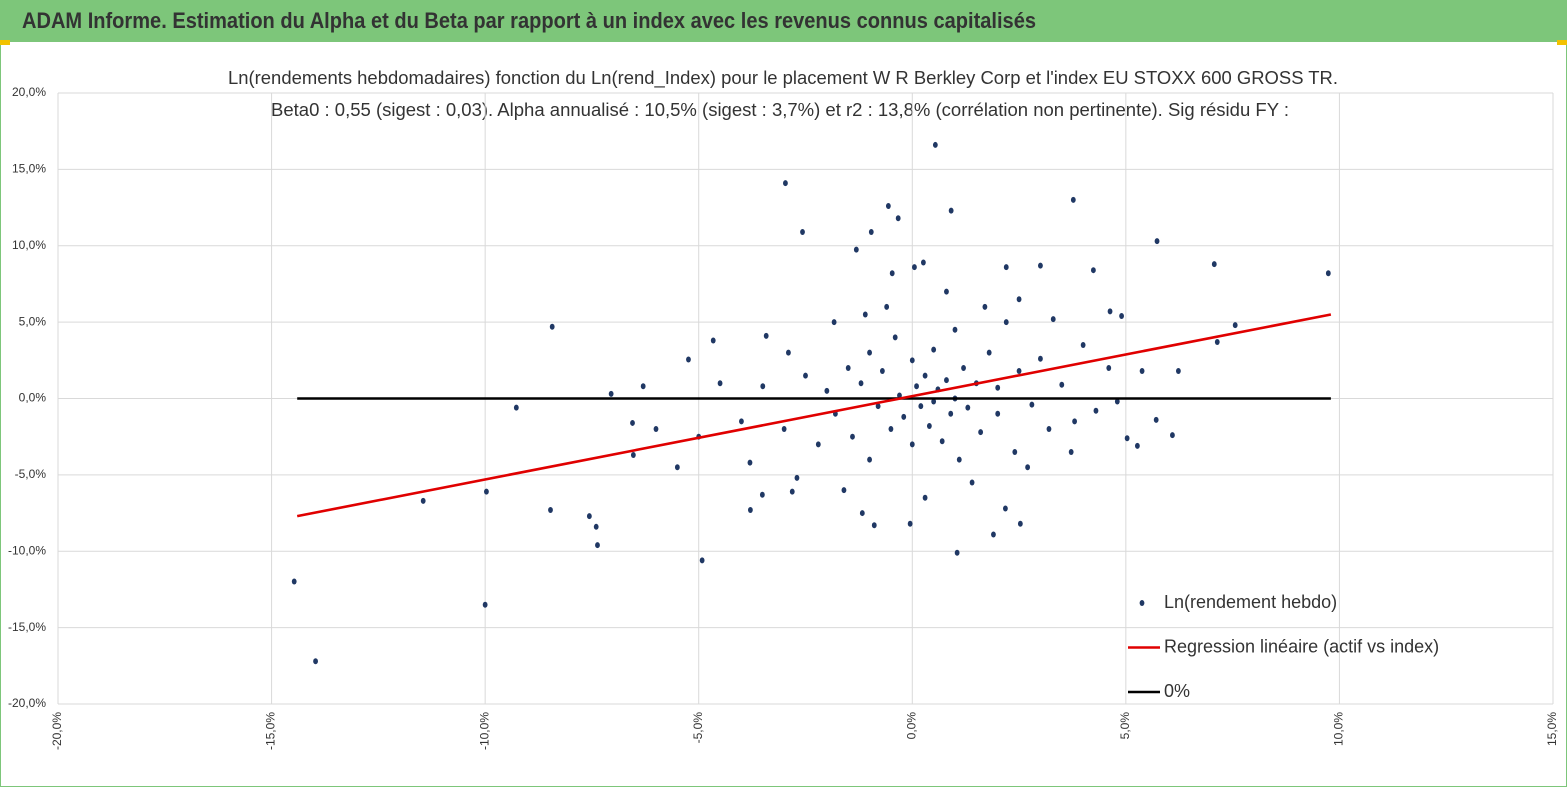 The image size is (1567, 787). I want to click on y-tick-label: 20,0%, so click(29, 92).